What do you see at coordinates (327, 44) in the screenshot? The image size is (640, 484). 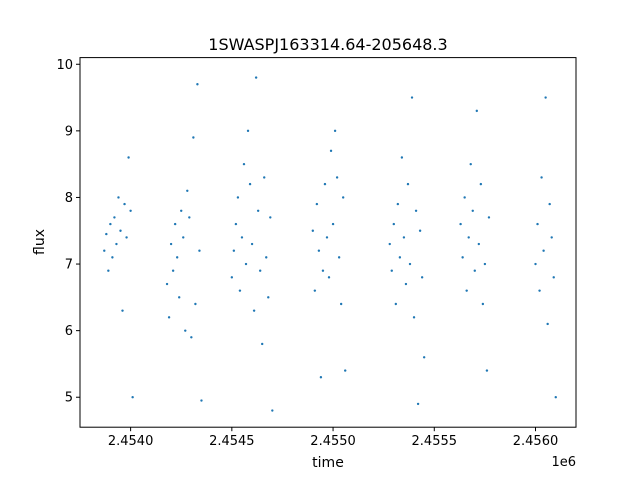 I see `chart-title: 1SWASPJ163314.64-205648.3` at bounding box center [327, 44].